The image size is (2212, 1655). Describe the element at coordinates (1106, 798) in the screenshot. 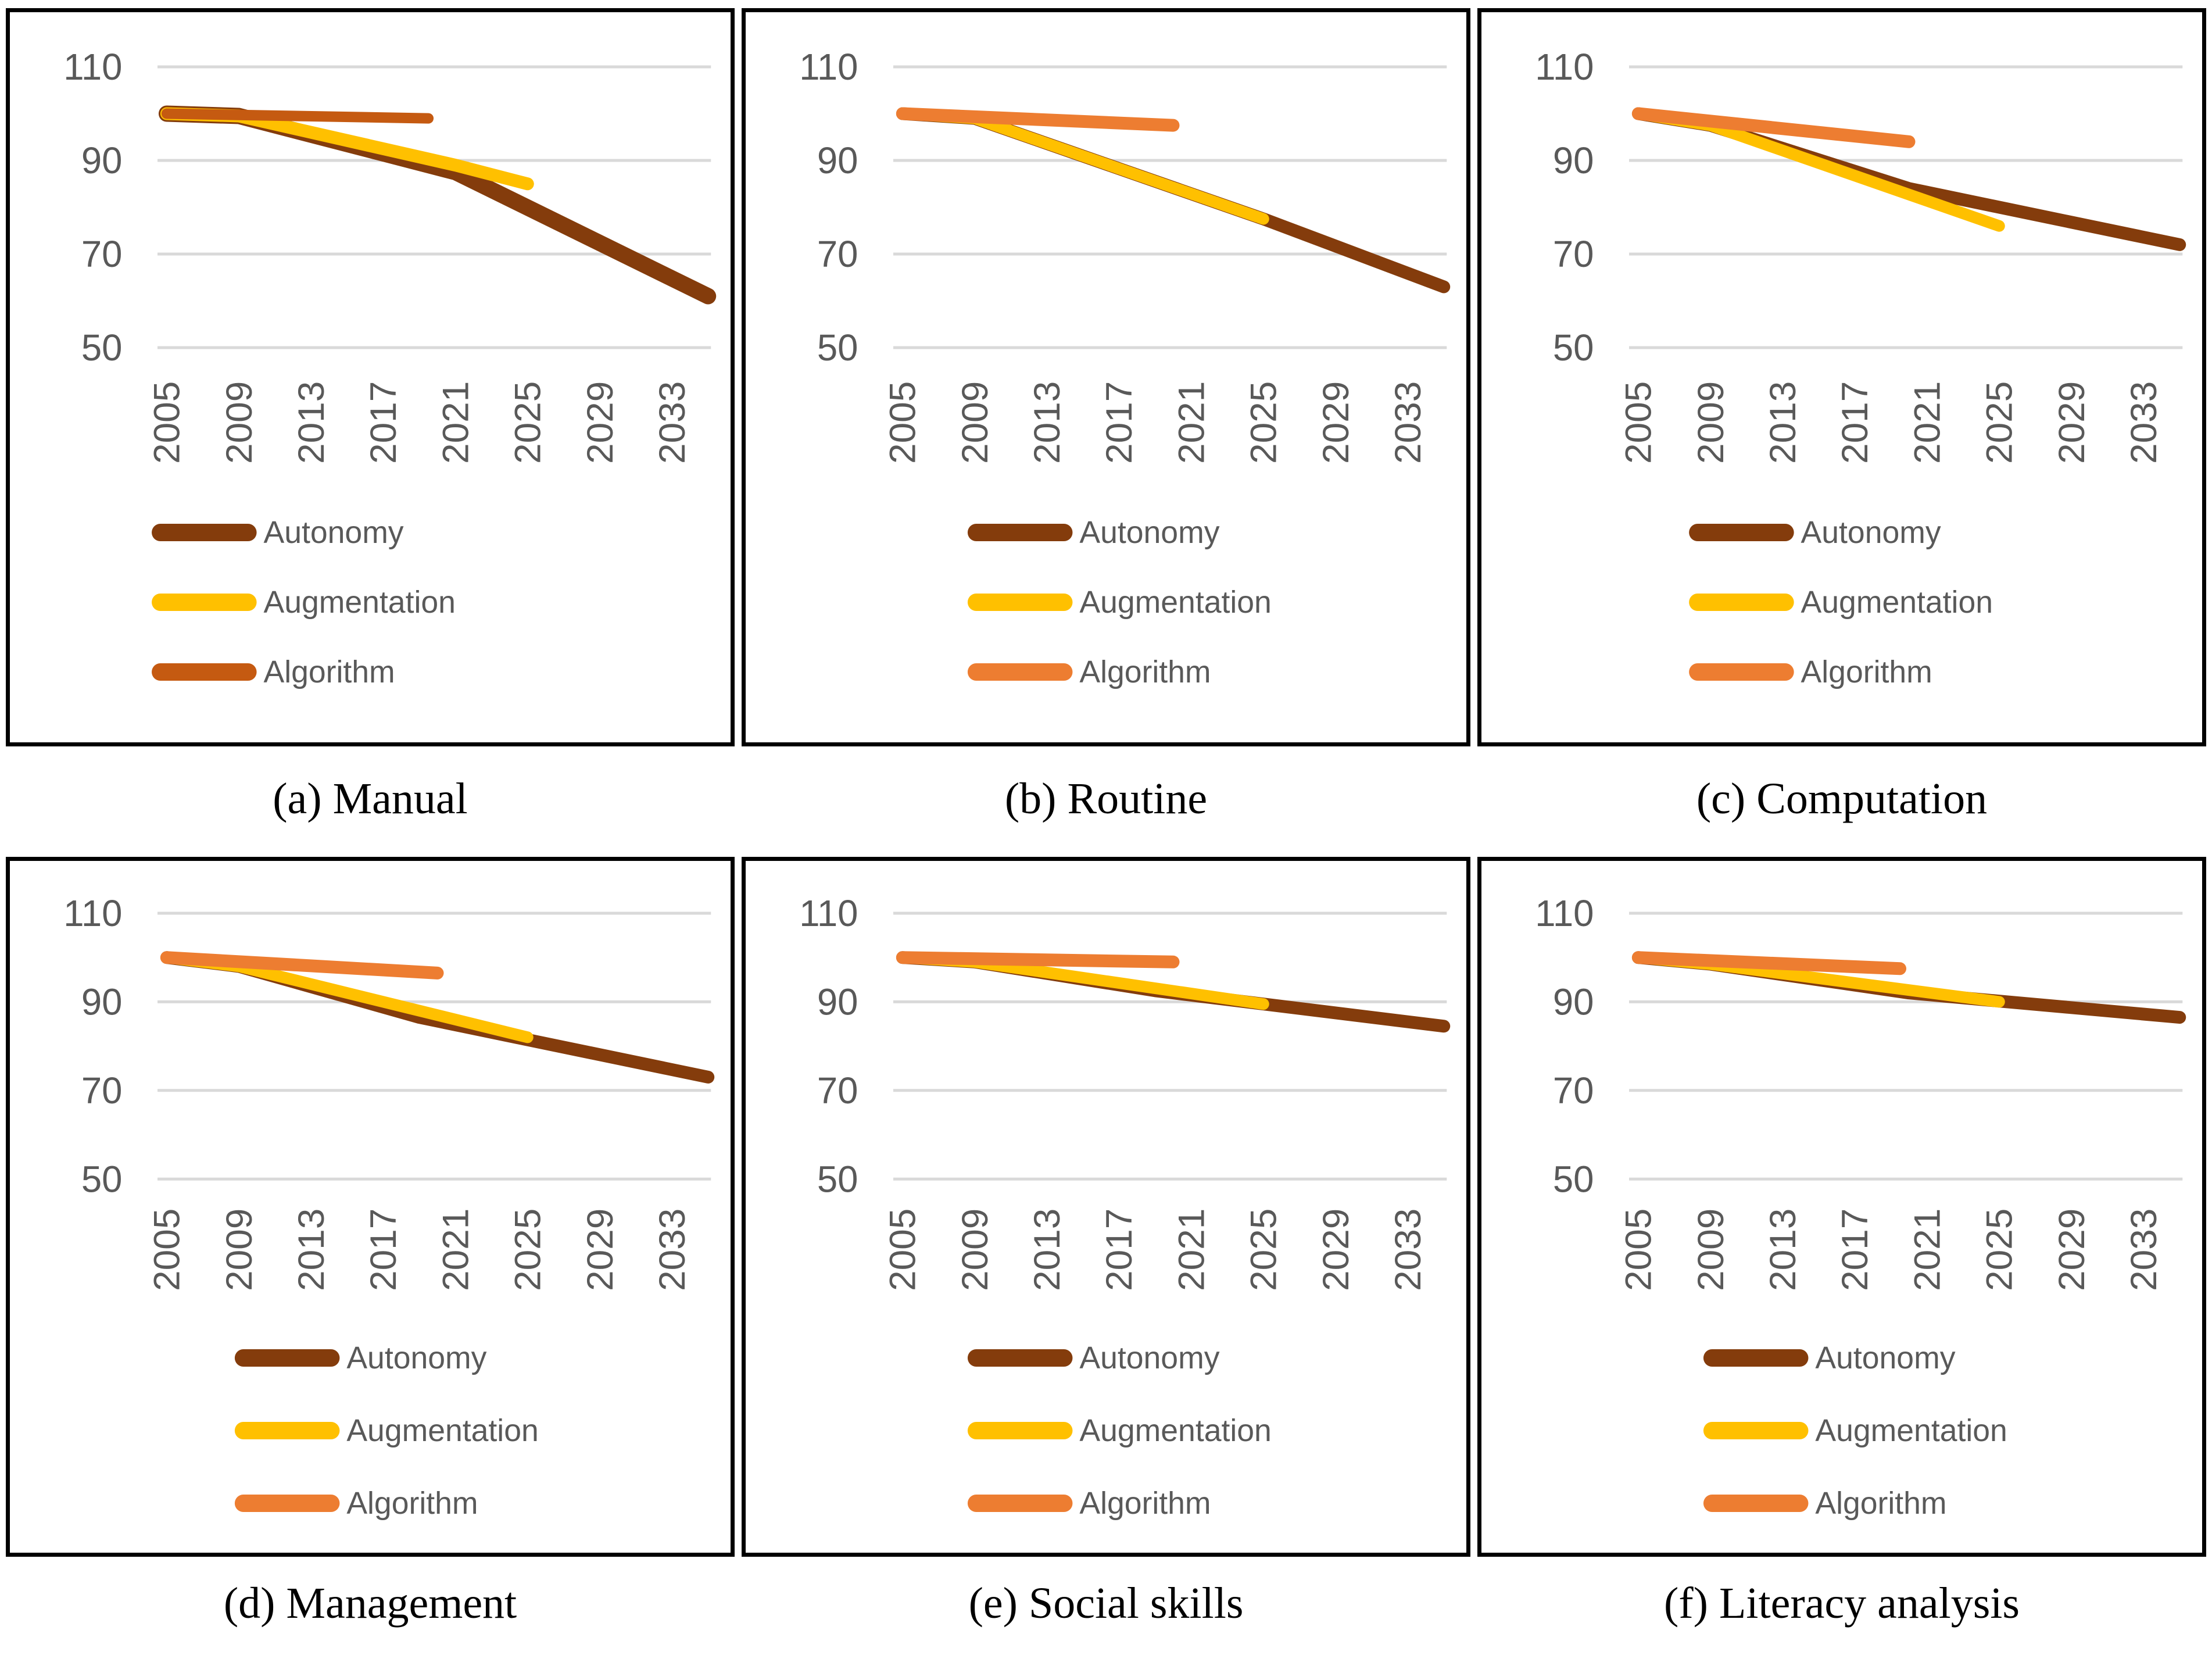

I see `caption-routine: (b) Routine` at that location.